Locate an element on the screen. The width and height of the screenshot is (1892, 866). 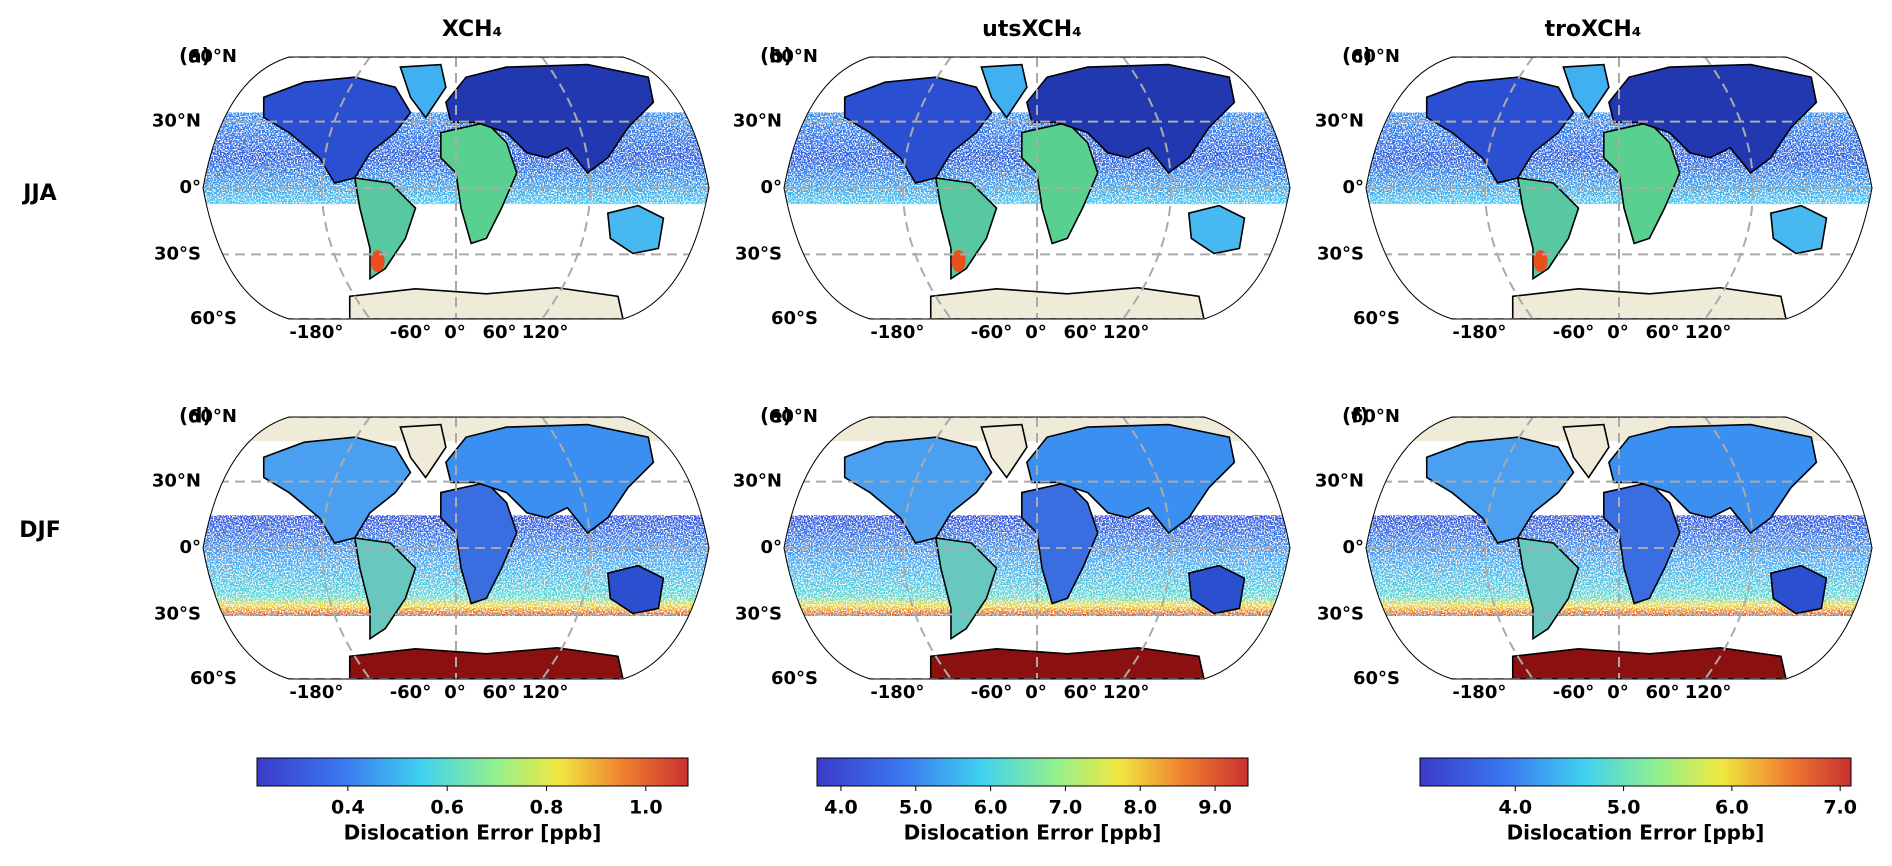
column-title: utsXCH₄ is located at coordinates (1032, 29).